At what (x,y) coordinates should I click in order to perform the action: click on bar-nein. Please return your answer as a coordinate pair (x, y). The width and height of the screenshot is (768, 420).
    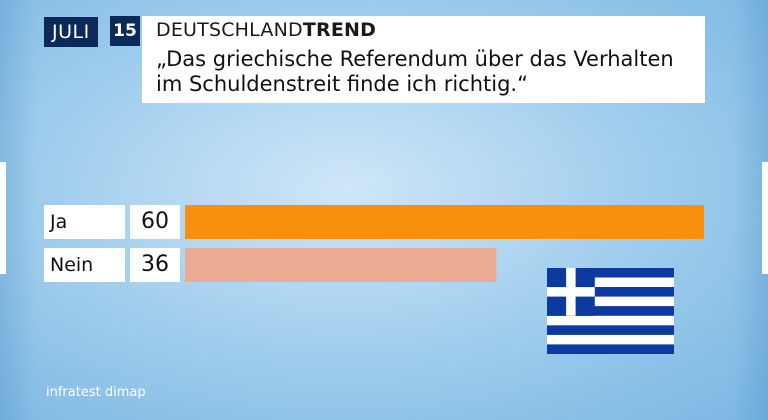
    Looking at the image, I should click on (341, 265).